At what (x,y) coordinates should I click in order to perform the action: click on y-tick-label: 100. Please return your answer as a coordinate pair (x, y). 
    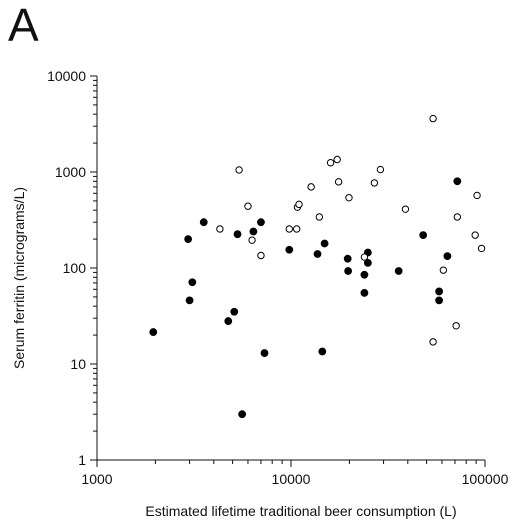
    Looking at the image, I should click on (75, 268).